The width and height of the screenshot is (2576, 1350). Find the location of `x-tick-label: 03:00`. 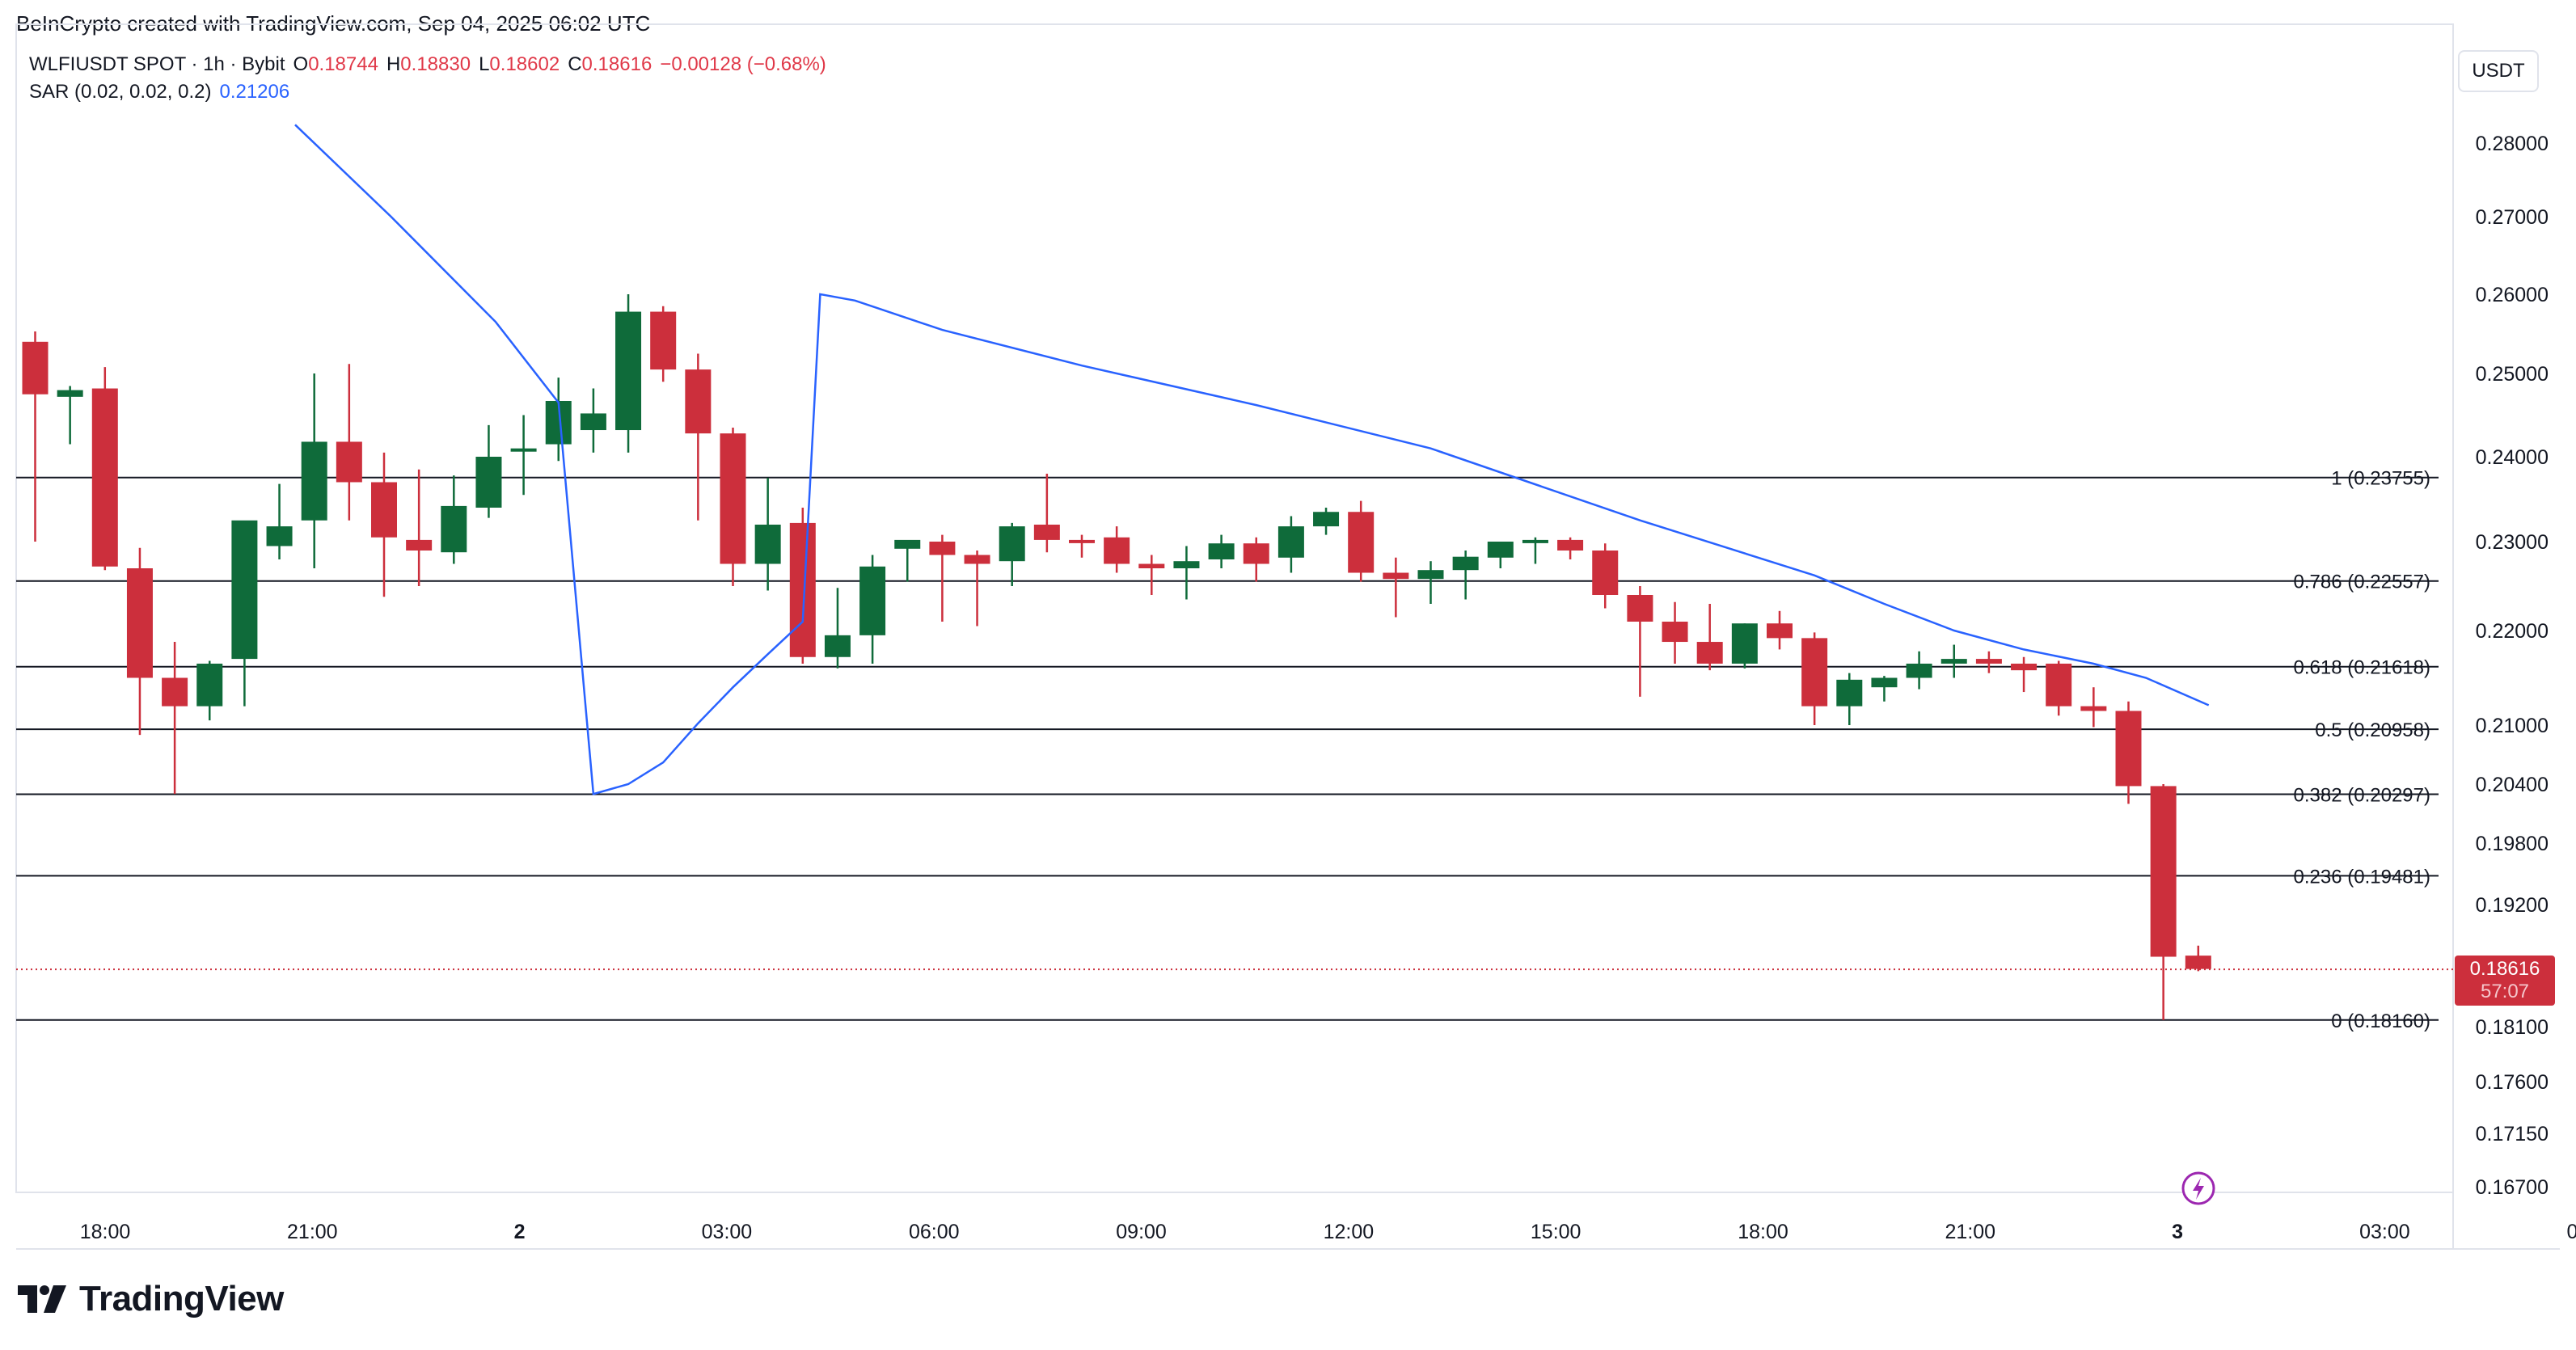

x-tick-label: 03:00 is located at coordinates (727, 1232).